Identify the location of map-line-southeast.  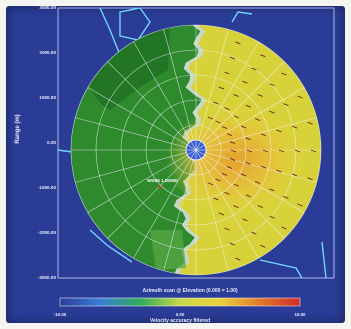
(324, 260).